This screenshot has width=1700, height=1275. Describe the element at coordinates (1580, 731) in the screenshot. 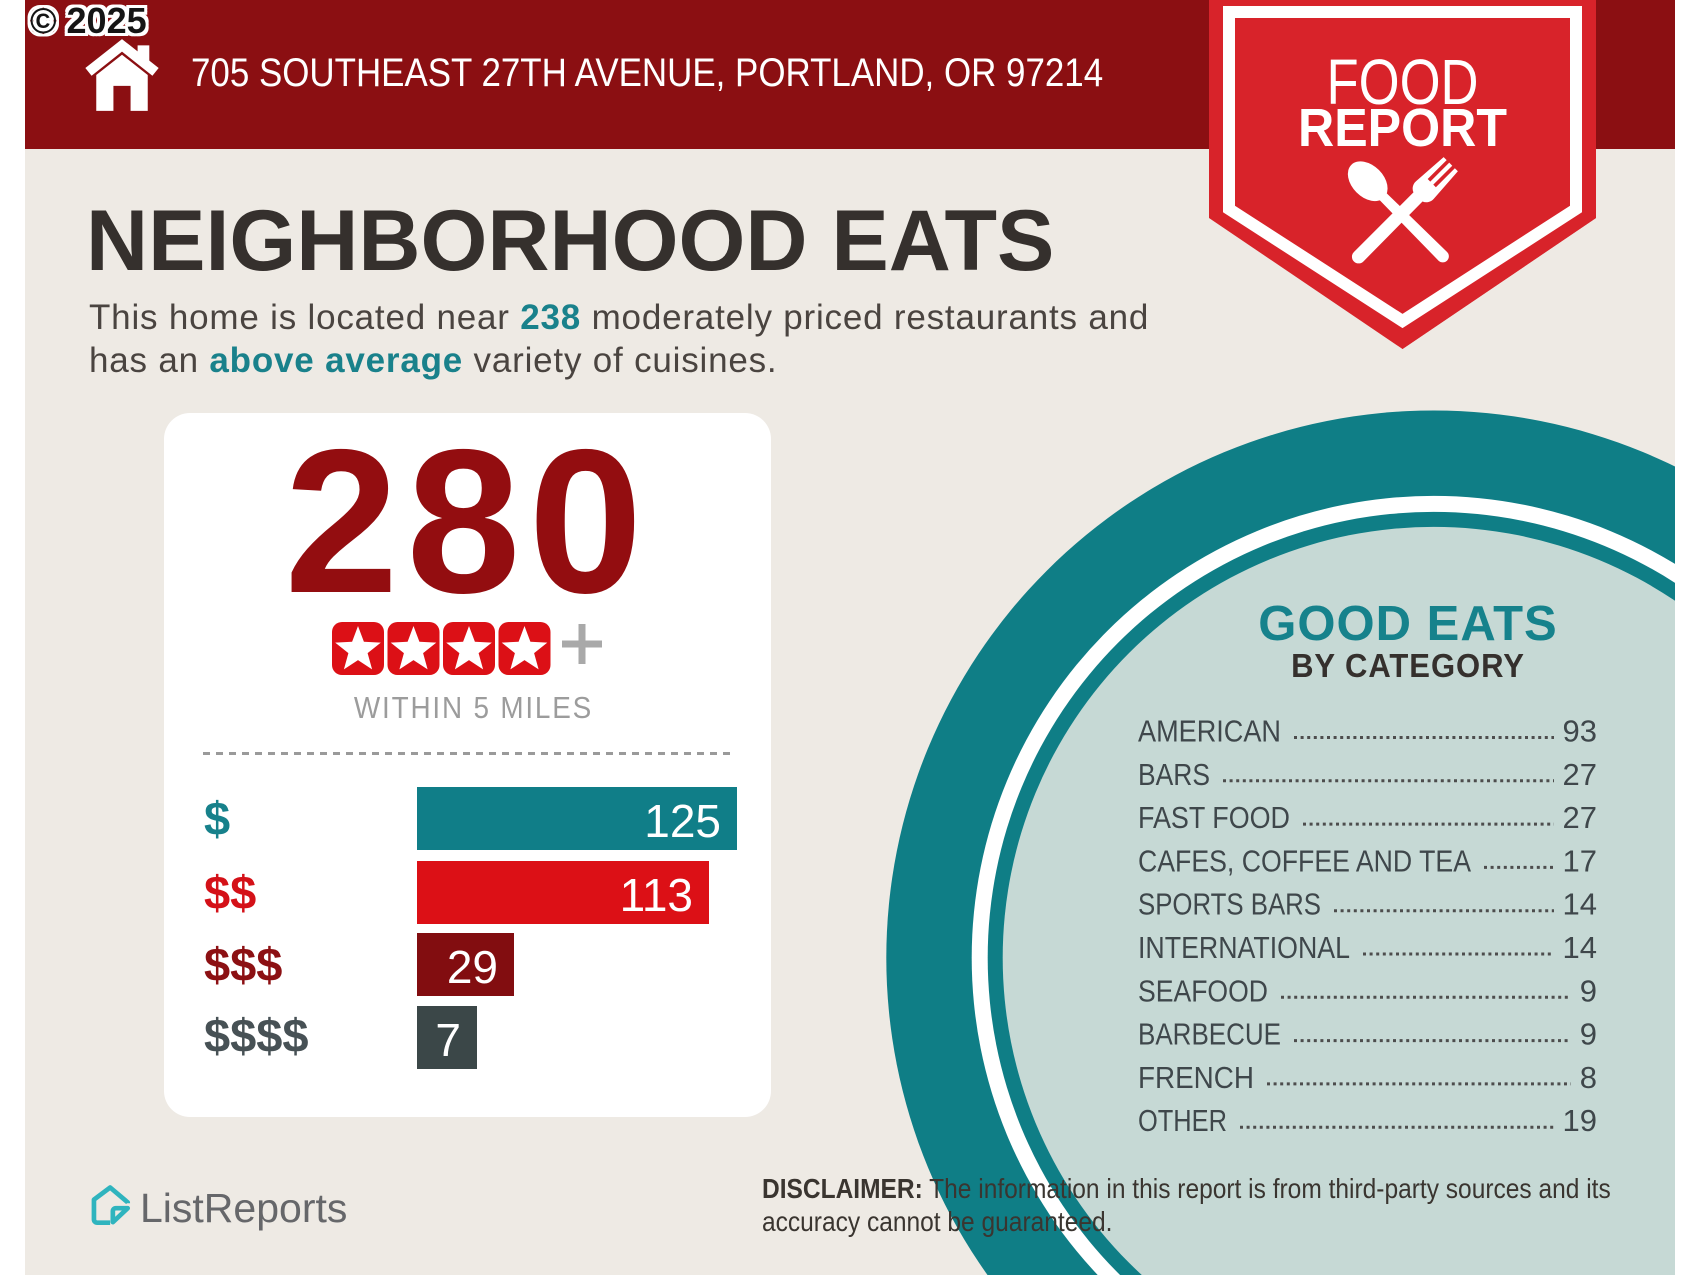

I see `svg-text: 93` at that location.